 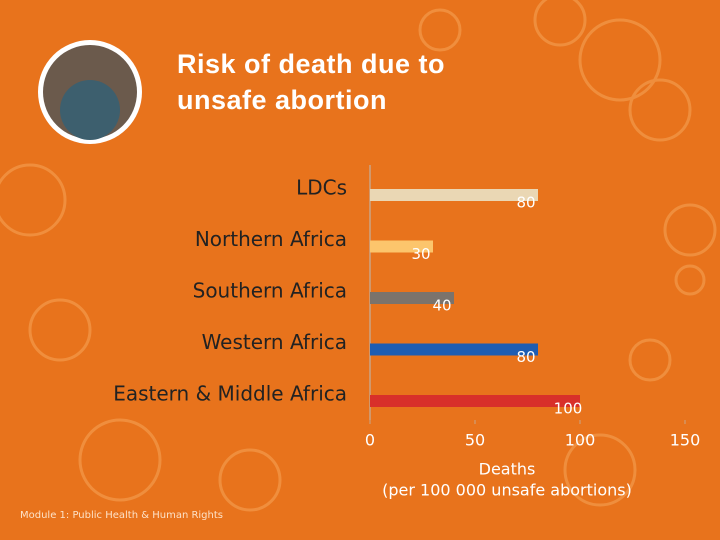 What do you see at coordinates (507, 469) in the screenshot?
I see `x-axis-label: Deaths` at bounding box center [507, 469].